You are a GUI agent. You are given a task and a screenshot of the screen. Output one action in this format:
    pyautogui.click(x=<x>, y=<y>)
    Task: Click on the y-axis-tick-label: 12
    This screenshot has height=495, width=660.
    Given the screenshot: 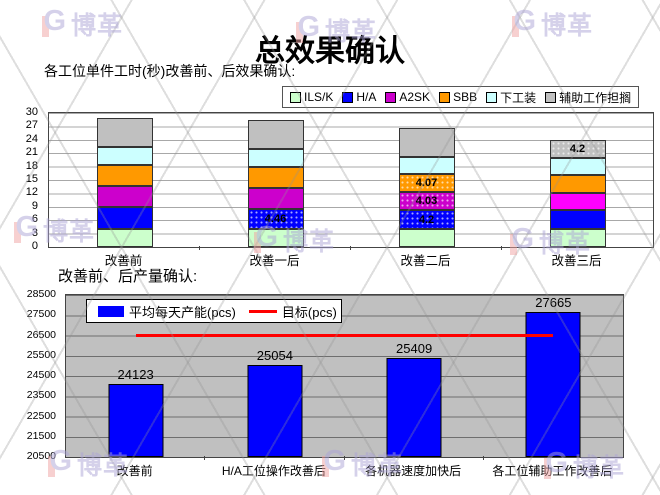 What is the action you would take?
    pyautogui.click(x=31, y=192)
    